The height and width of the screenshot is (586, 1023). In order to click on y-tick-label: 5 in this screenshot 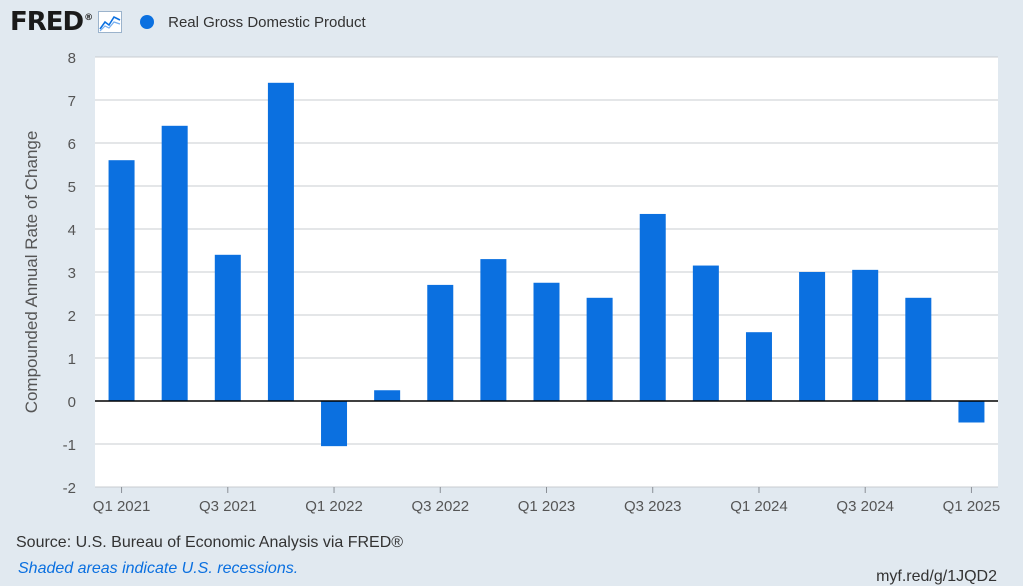, I will do `click(72, 187)`.